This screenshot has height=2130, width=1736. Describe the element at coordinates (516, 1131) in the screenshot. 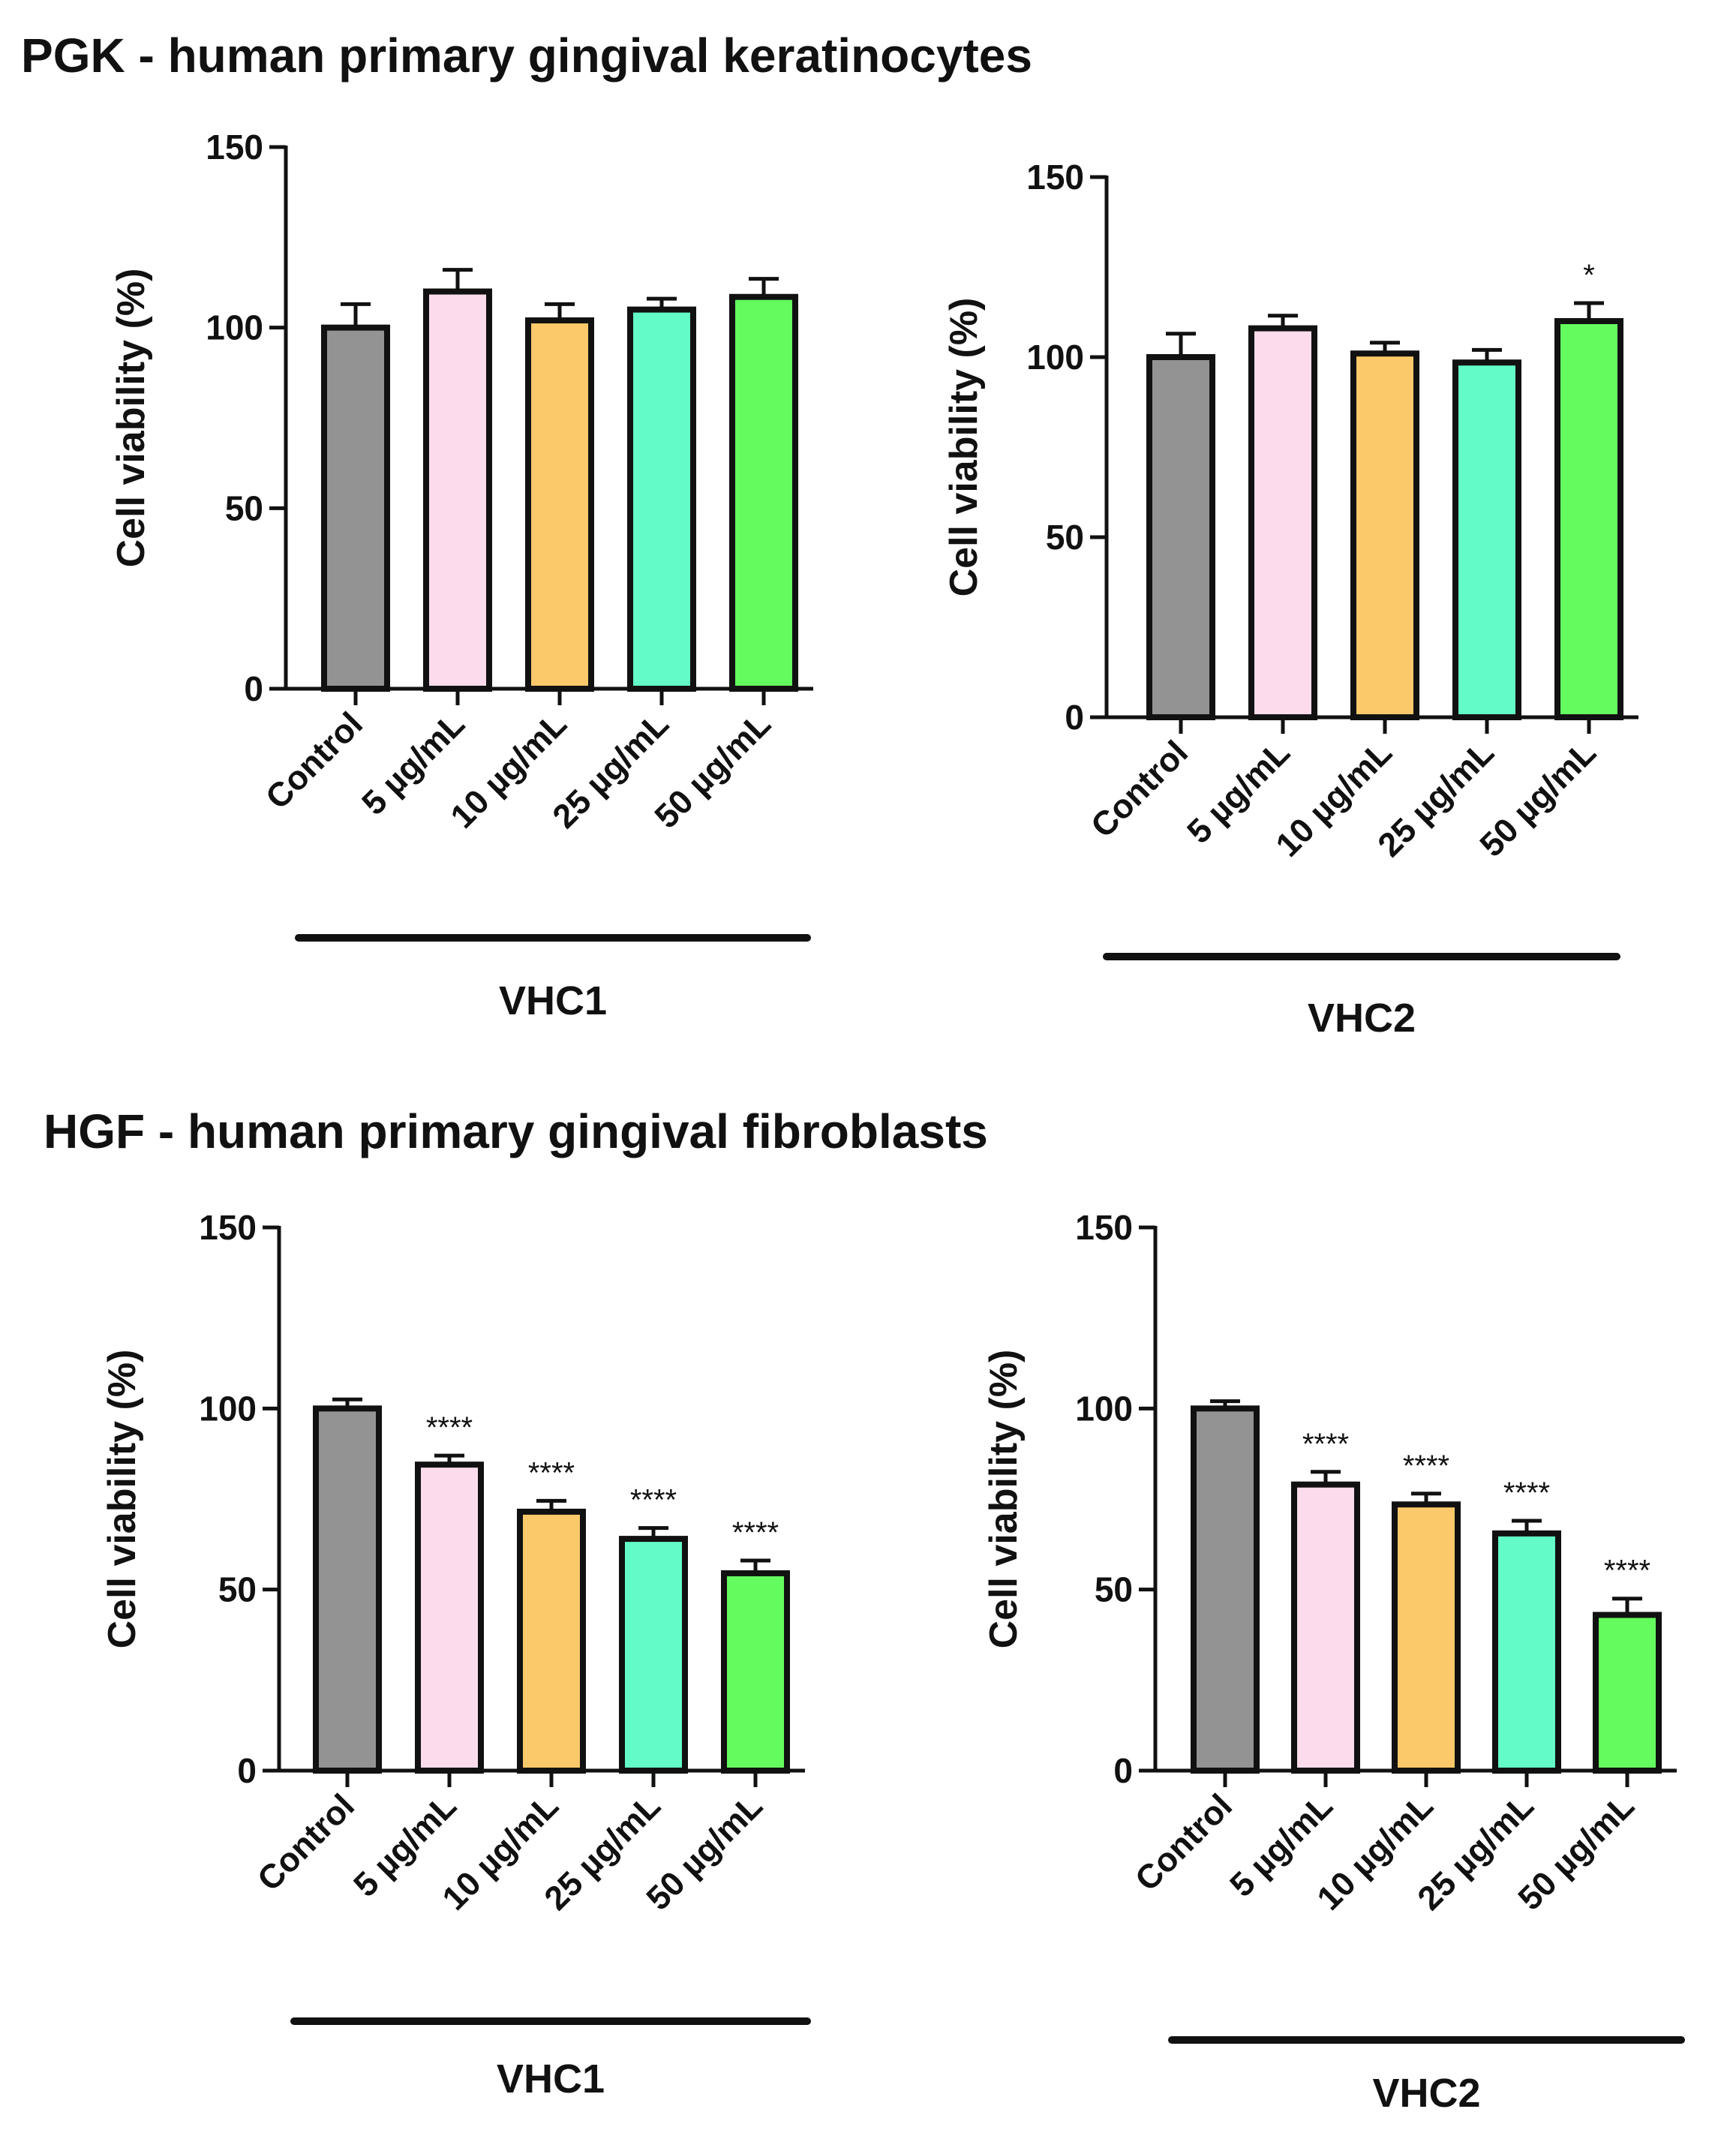

I see `section-title-hgf: HGF - human primary gingival fibroblasts` at that location.